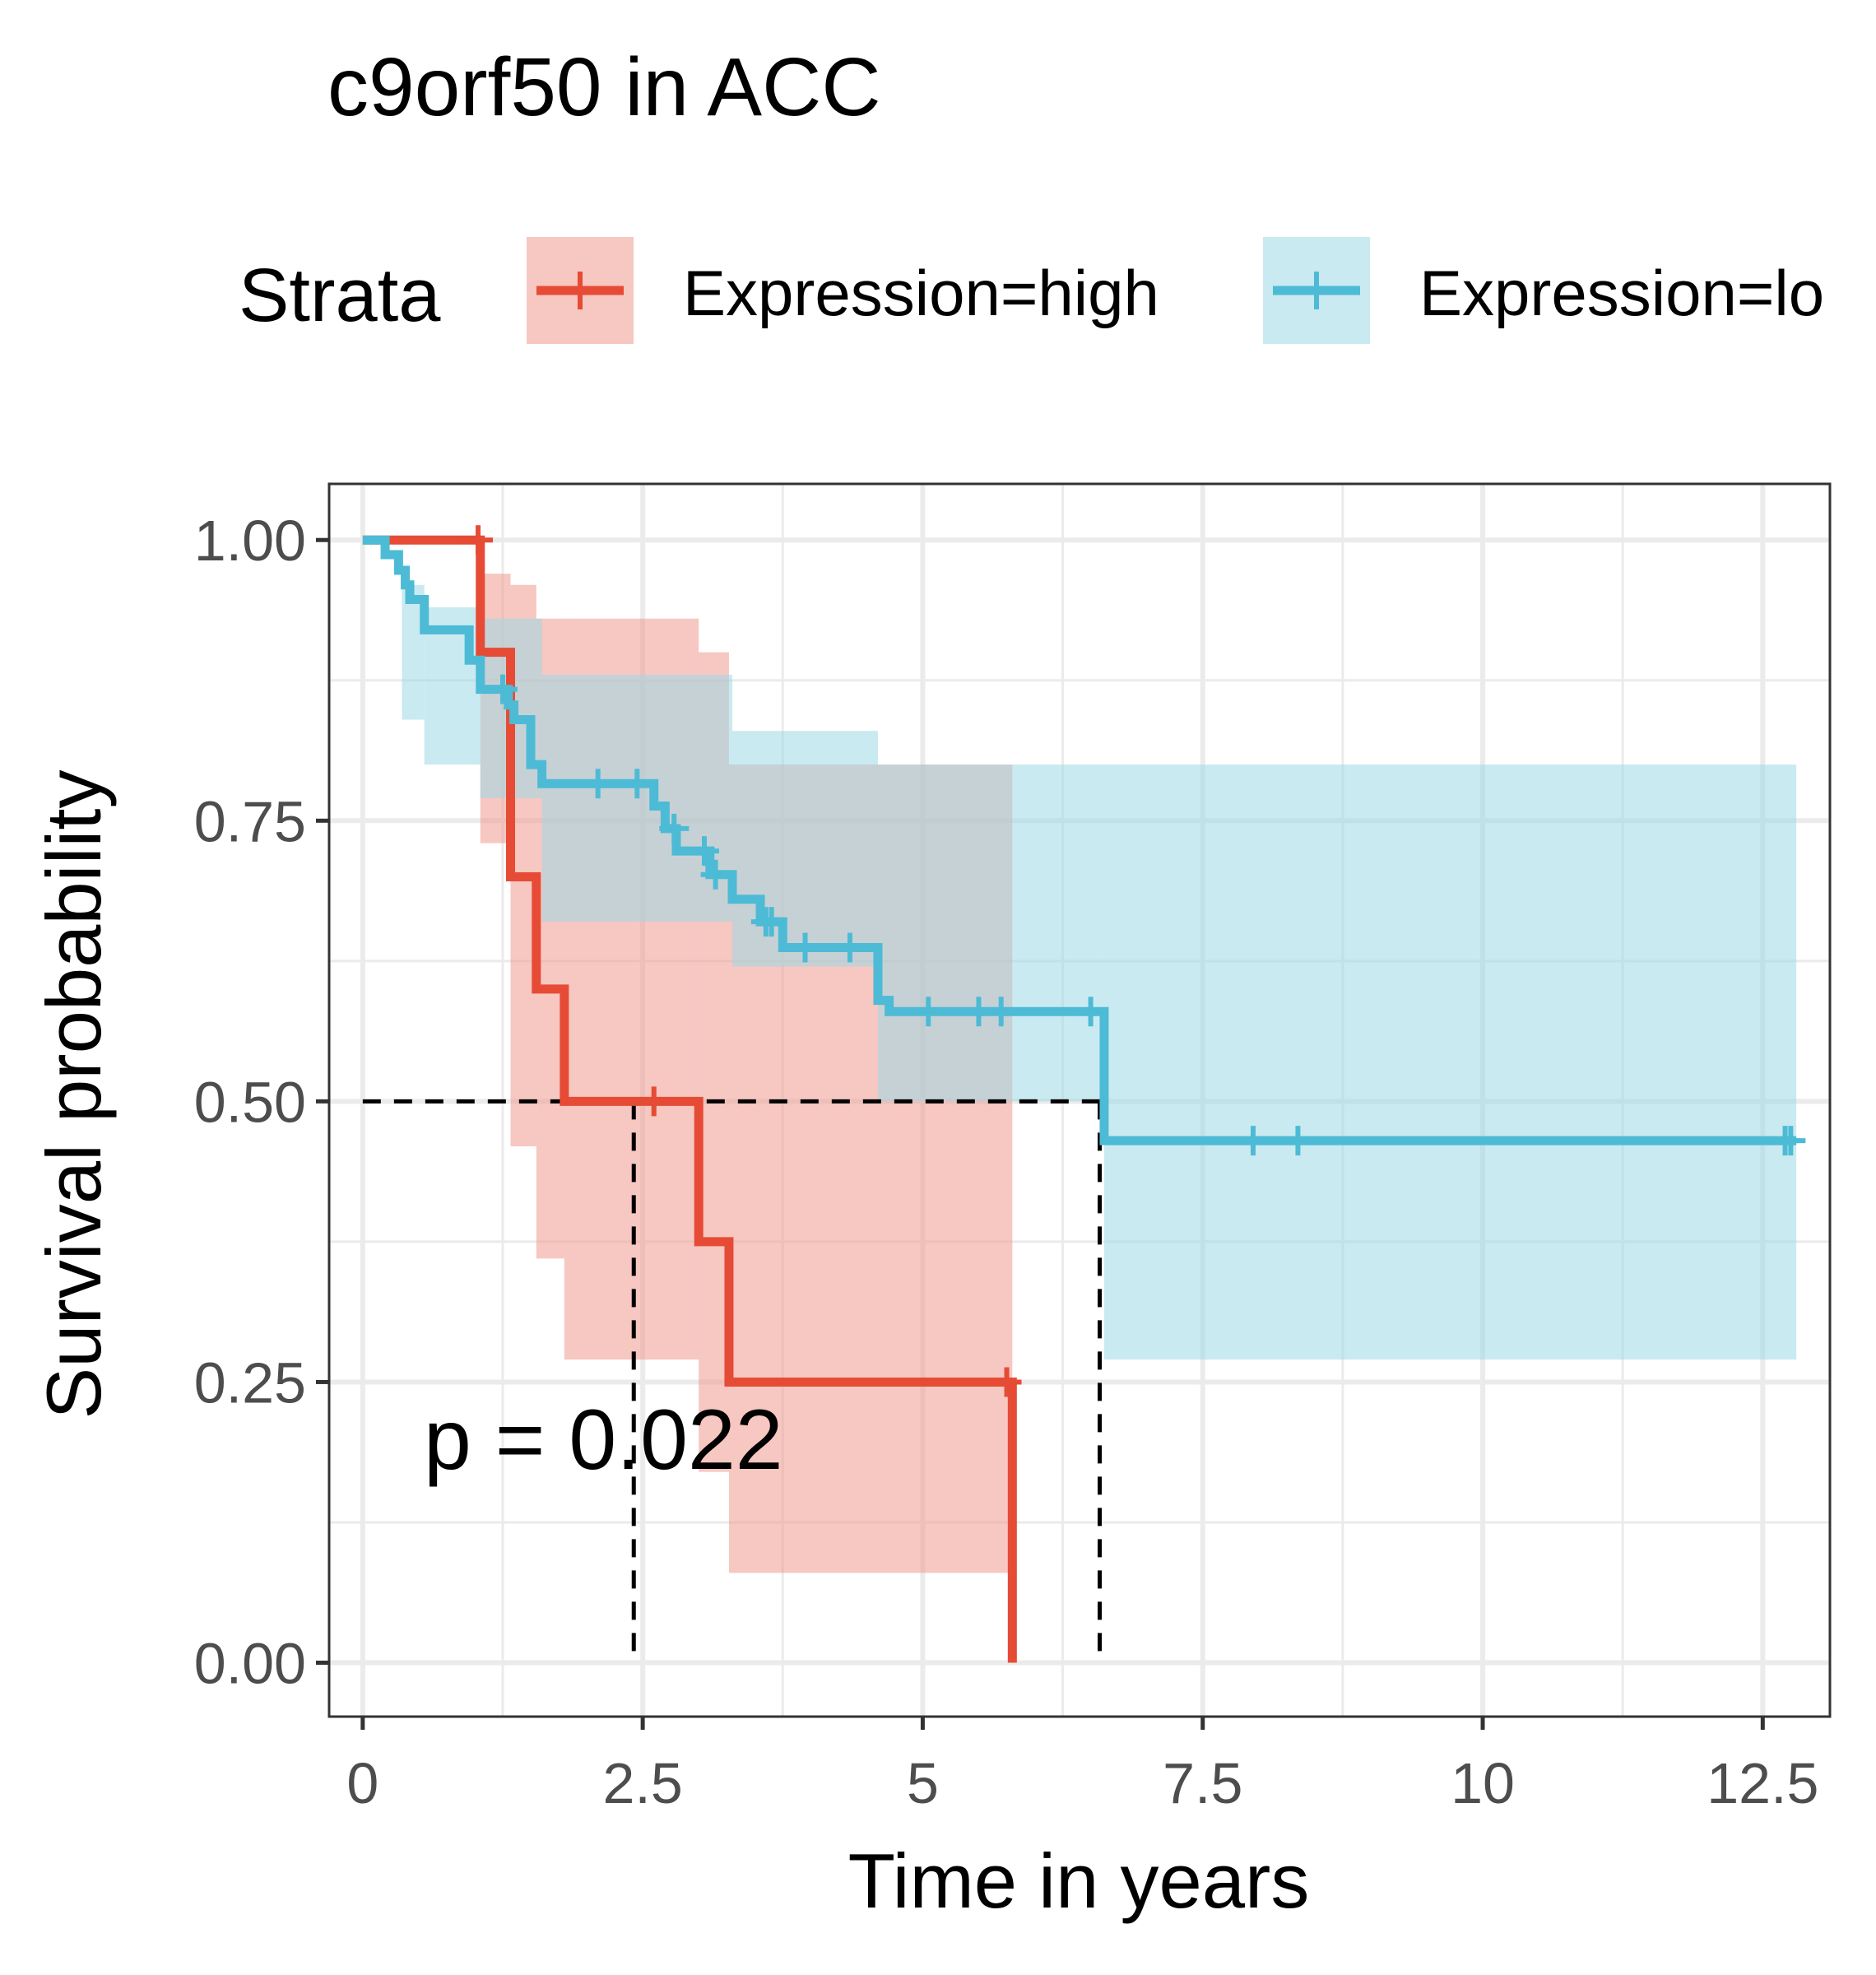 The image size is (1876, 1975). I want to click on x-tick-label: 10, so click(1483, 1783).